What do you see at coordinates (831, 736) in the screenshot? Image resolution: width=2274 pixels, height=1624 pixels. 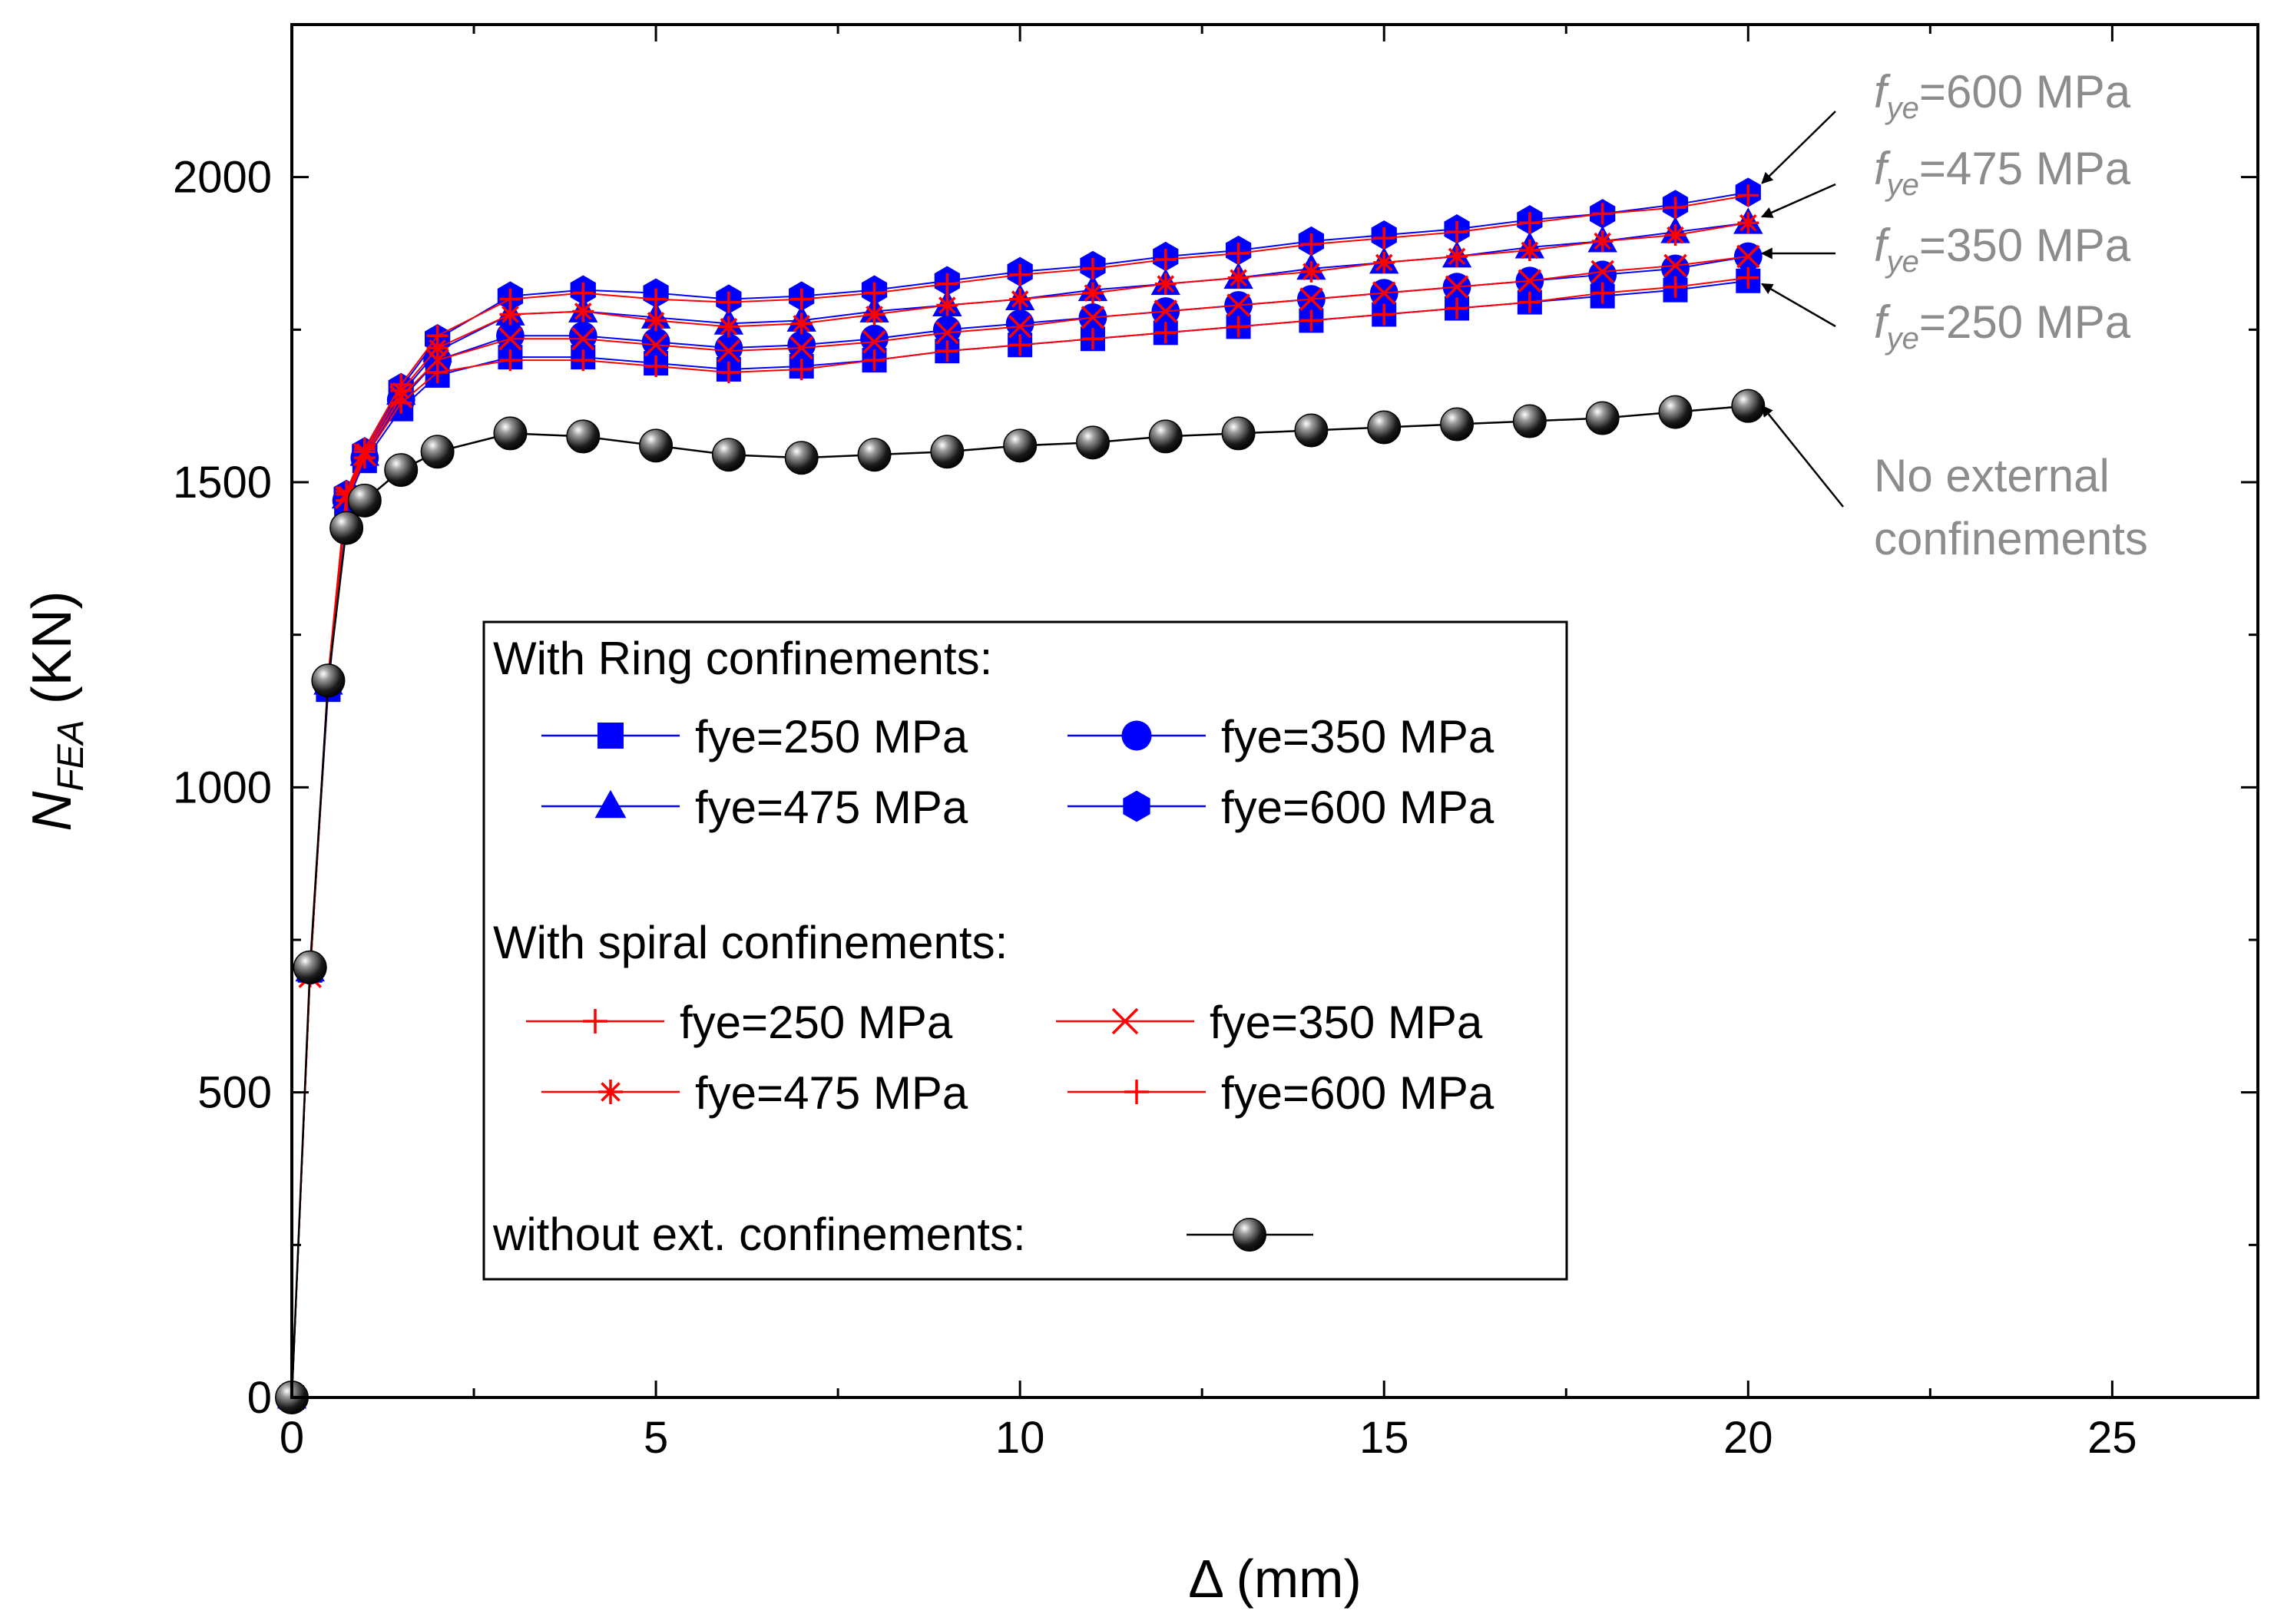 I see `legend-label-0: fye=250 MPa` at bounding box center [831, 736].